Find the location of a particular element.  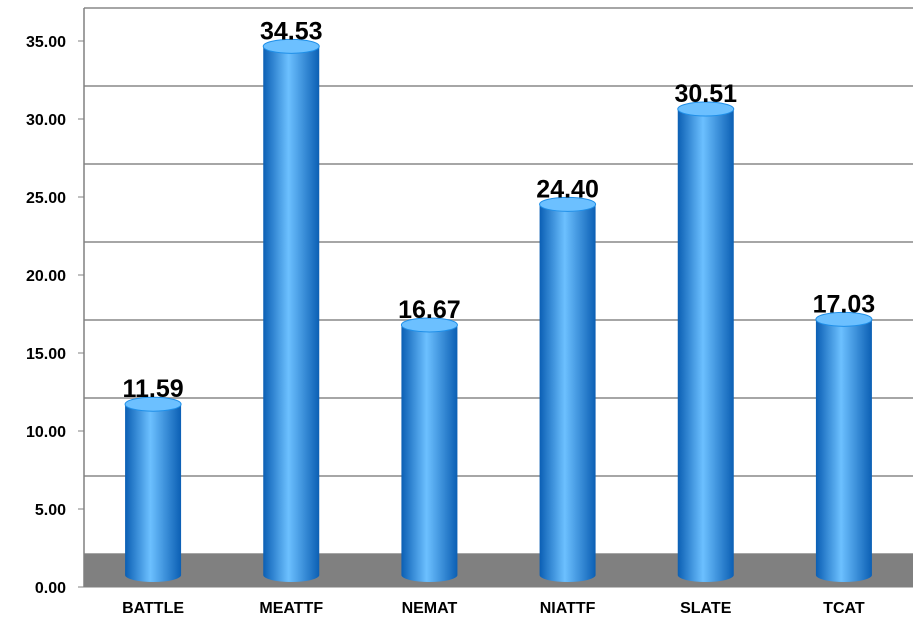

y-tick-label: 10.00 is located at coordinates (46, 432).